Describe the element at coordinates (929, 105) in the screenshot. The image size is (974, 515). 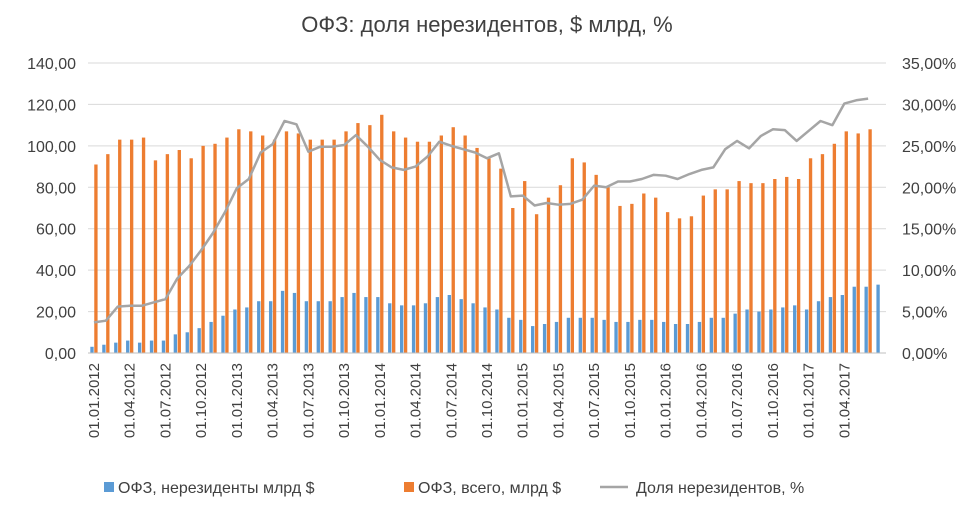
I see `y-right-tick-label: 30,00%` at that location.